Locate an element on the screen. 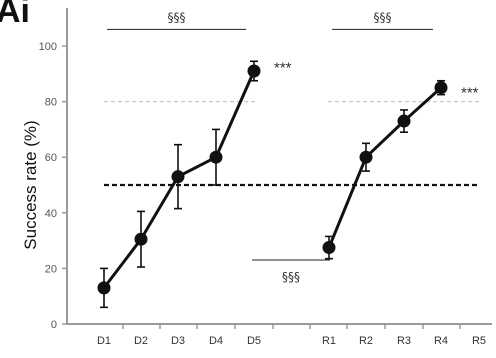  y-tick-label: 20 is located at coordinates (51, 269).